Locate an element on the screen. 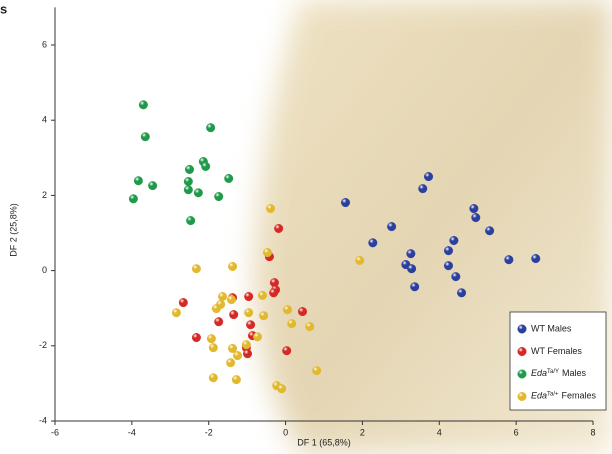  x-axis-label: DF 1 (65,8%) is located at coordinates (324, 442).